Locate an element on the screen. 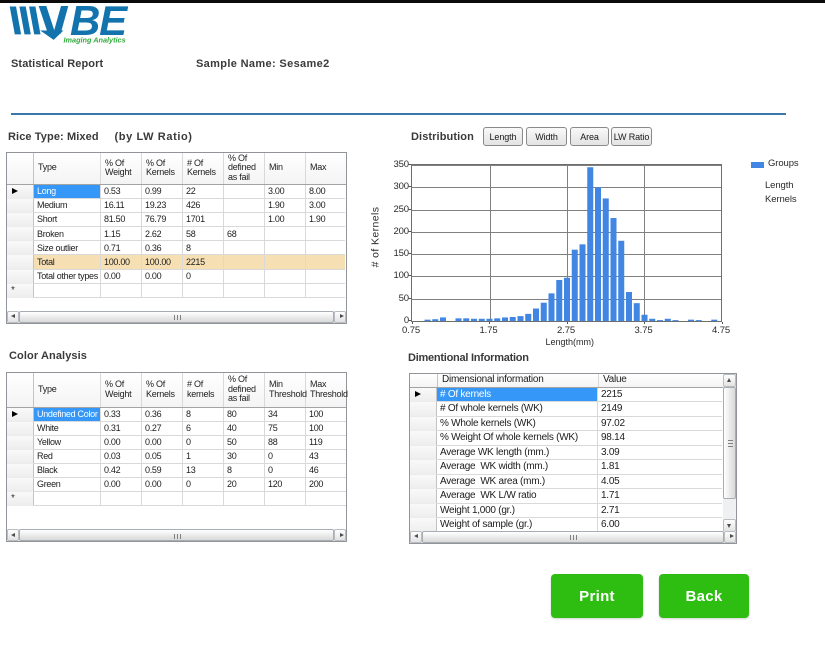  svg-text: BE is located at coordinates (99, 22).